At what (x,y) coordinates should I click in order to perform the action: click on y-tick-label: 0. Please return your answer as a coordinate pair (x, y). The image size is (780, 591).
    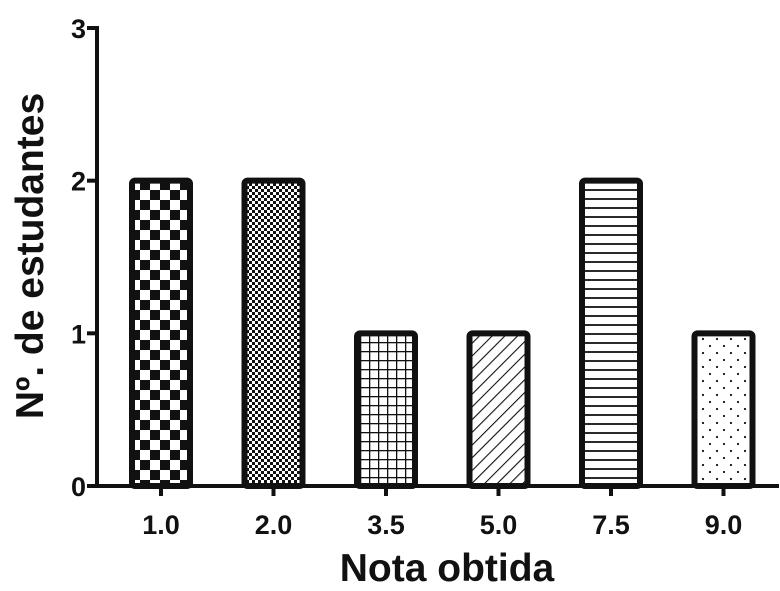
    Looking at the image, I should click on (78, 487).